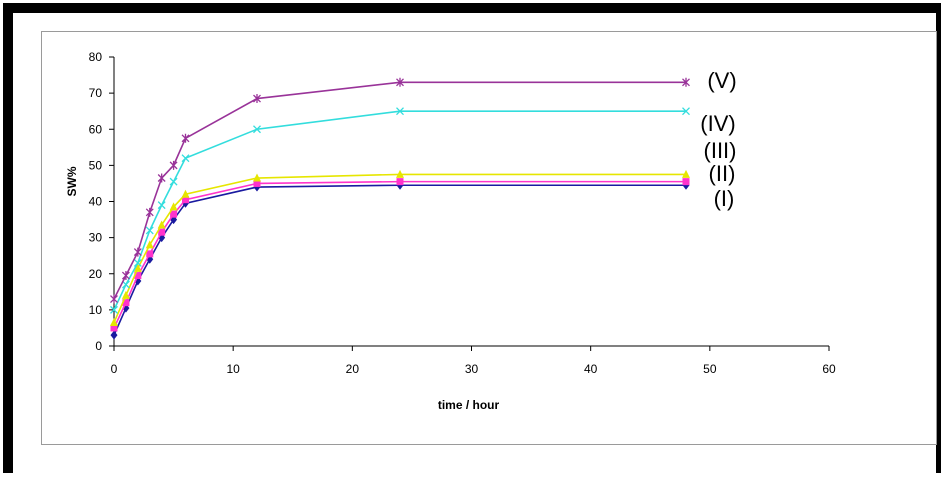  What do you see at coordinates (710, 369) in the screenshot?
I see `x-tick-label: 50` at bounding box center [710, 369].